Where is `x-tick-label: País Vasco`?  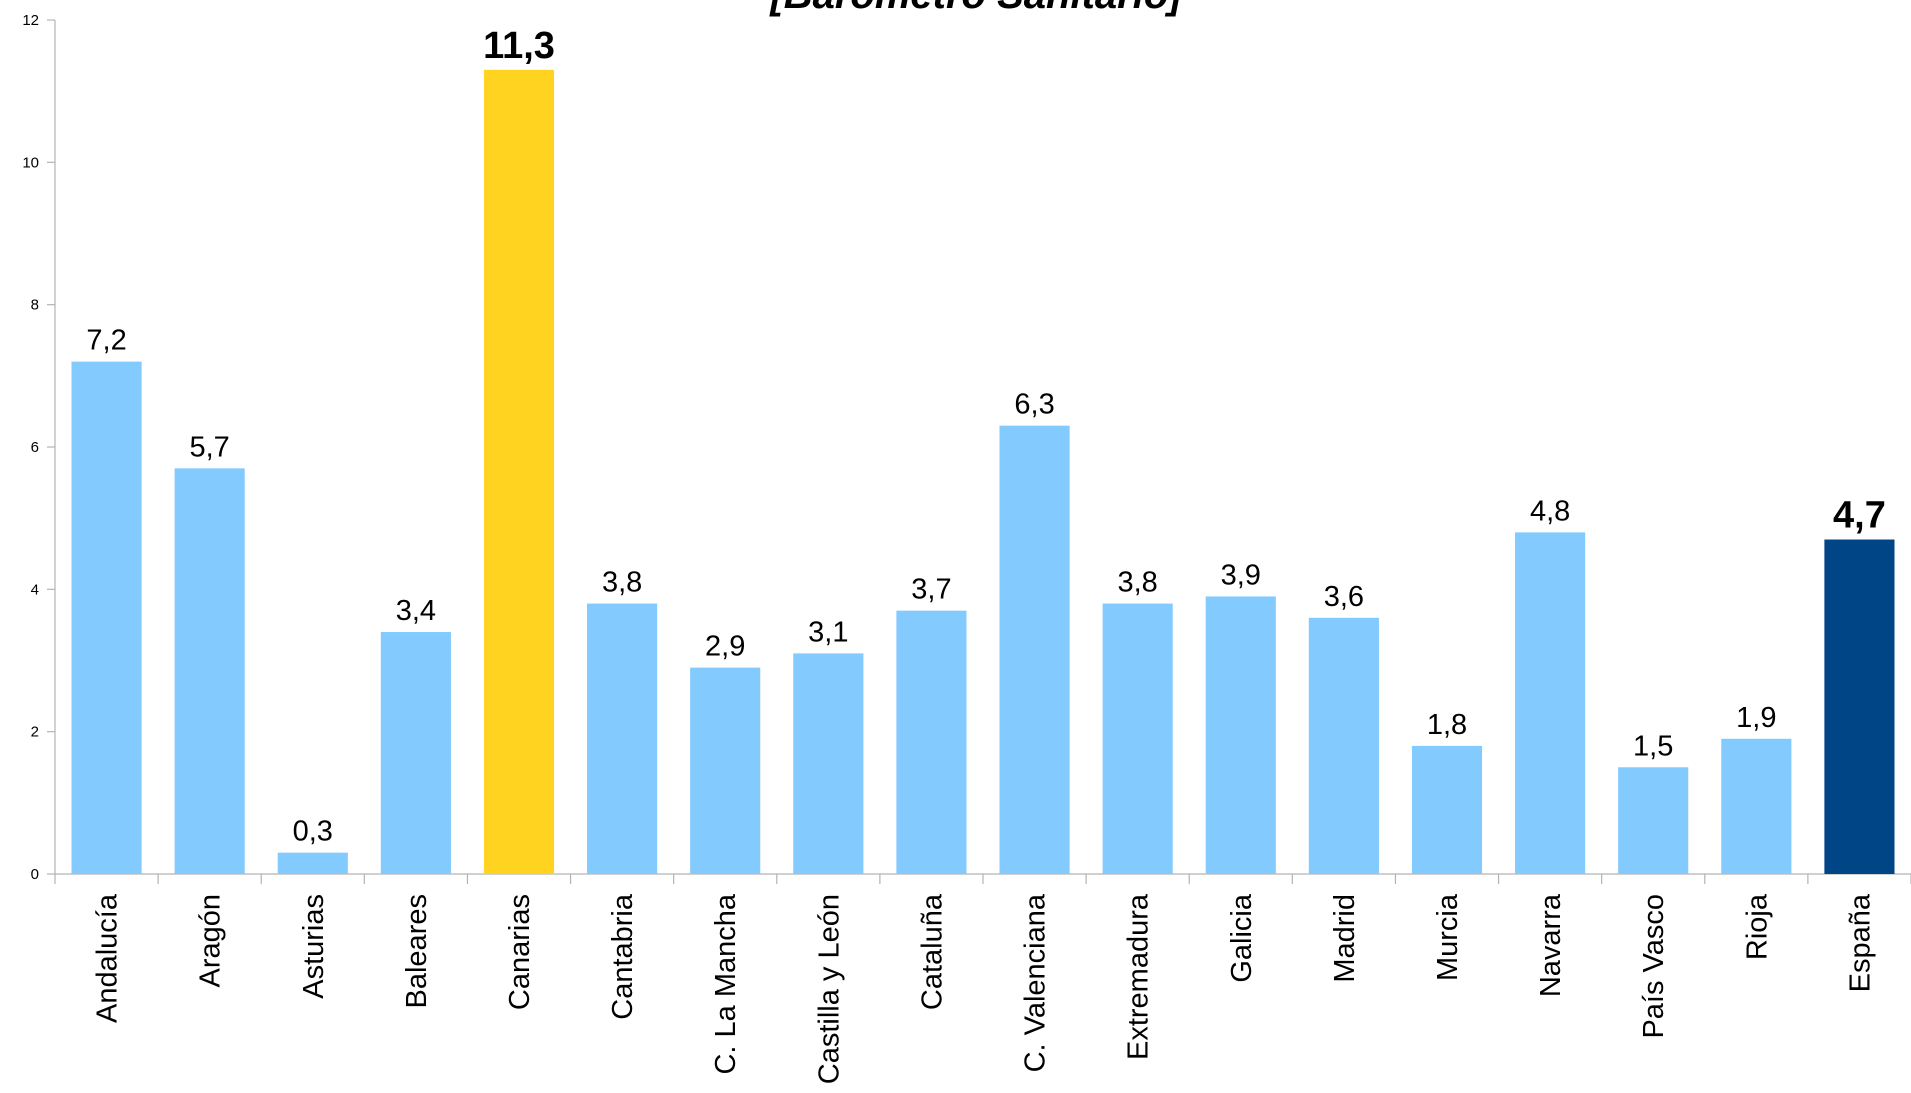
x-tick-label: País Vasco is located at coordinates (1654, 966).